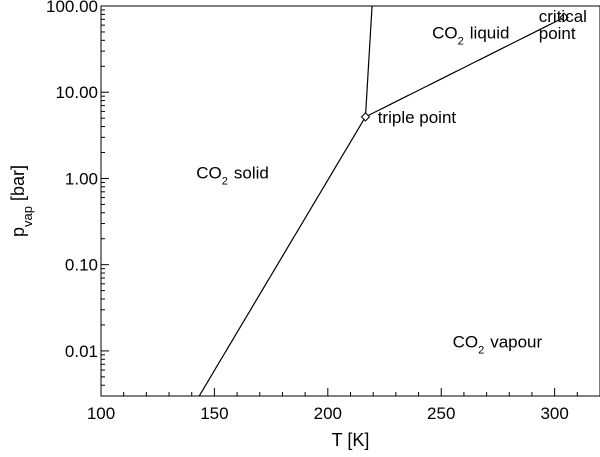 This screenshot has height=457, width=600. Describe the element at coordinates (72, 8) in the screenshot. I see `y-tick-label-100.00: 100.00` at that location.